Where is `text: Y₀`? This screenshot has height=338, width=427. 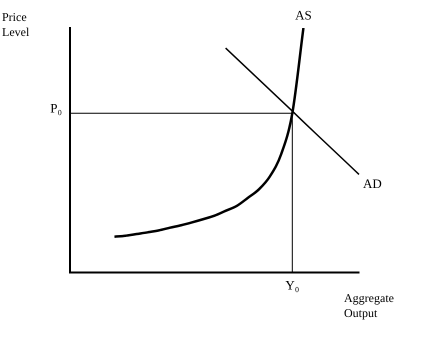
text: Y₀ is located at coordinates (292, 284).